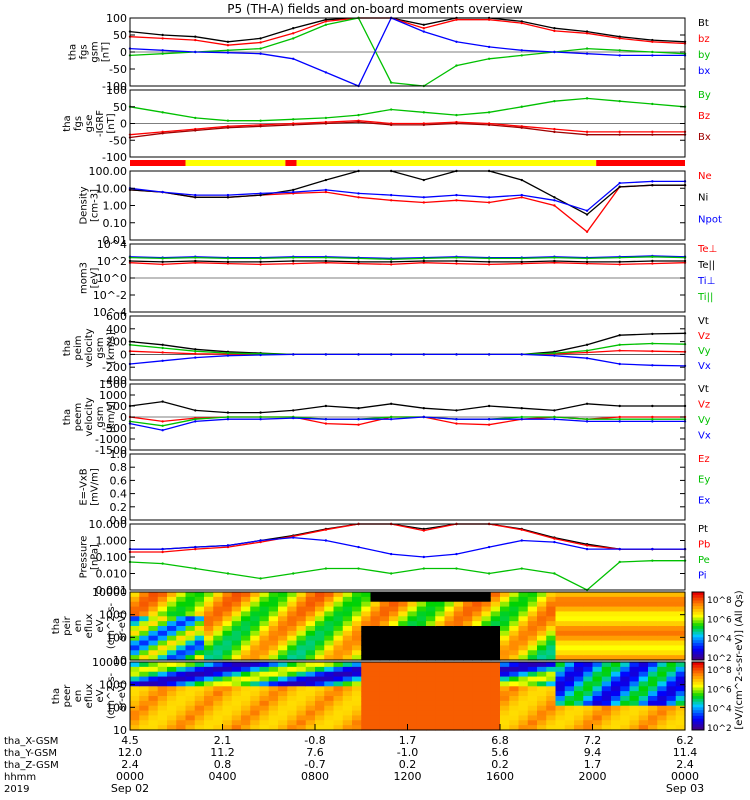 Image resolution: width=750 pixels, height=800 pixels. Describe the element at coordinates (130, 788) in the screenshot. I see `x-tick-label-date: Sep 02` at that location.